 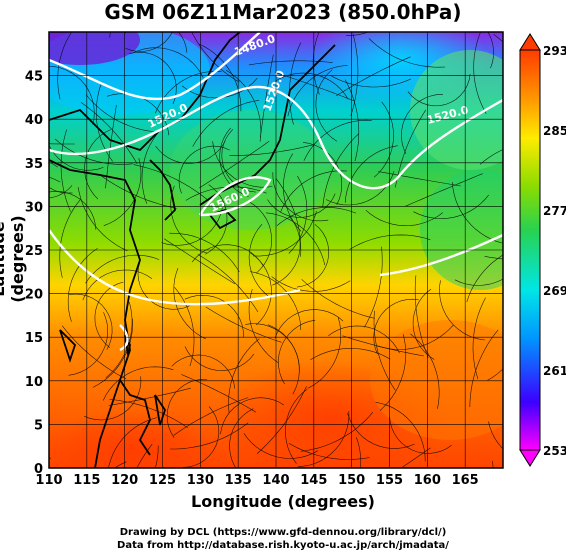 I want to click on x-tick-label: 140, so click(x=275, y=480).